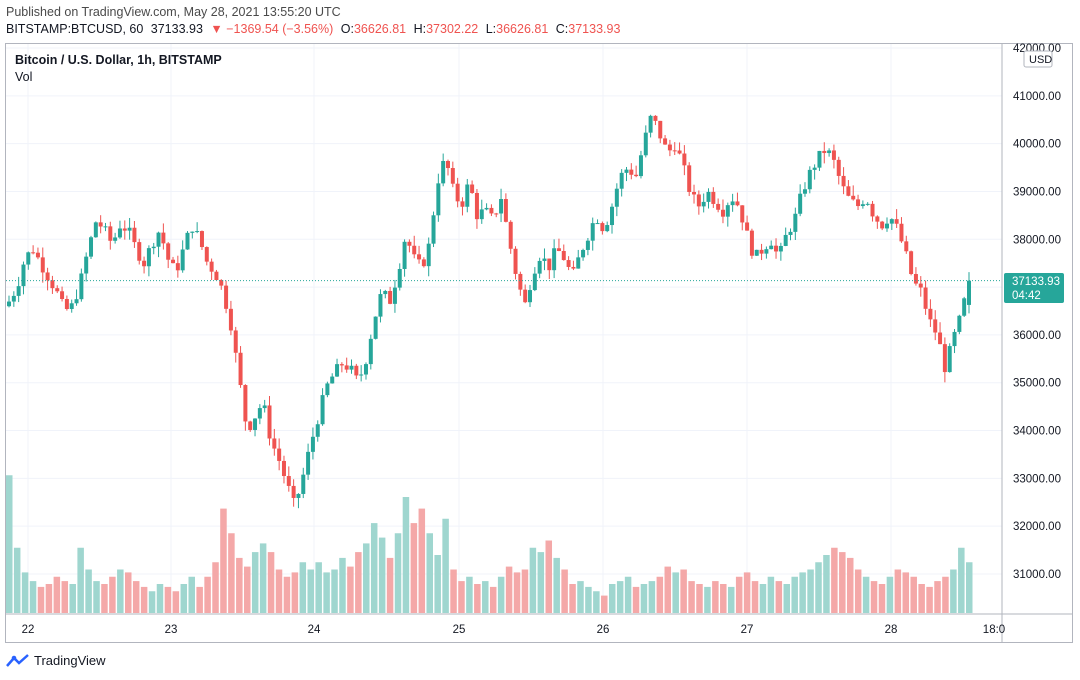 This screenshot has height=680, width=1080. I want to click on currency-badge-box, so click(1038, 59).